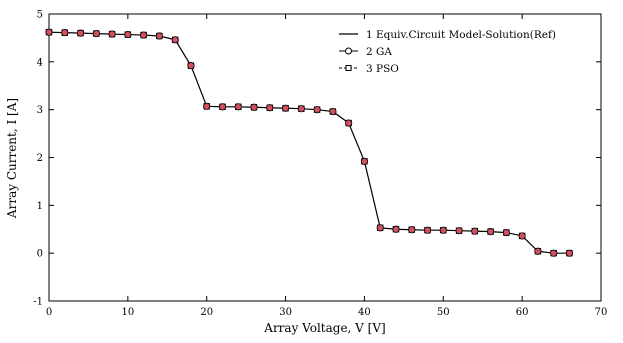  What do you see at coordinates (382, 69) in the screenshot?
I see `legend-label-pso: 3 PSO` at bounding box center [382, 69].